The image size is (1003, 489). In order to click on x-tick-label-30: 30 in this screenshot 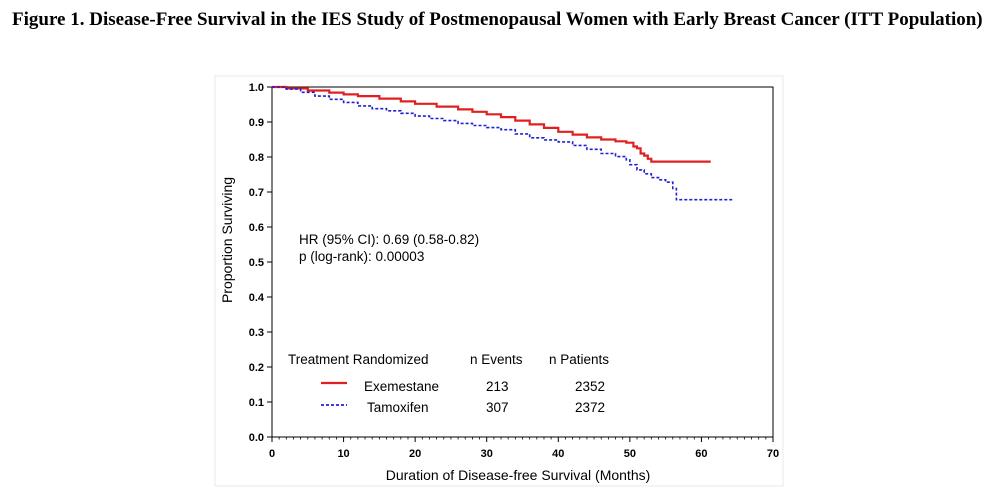, I will do `click(487, 454)`.